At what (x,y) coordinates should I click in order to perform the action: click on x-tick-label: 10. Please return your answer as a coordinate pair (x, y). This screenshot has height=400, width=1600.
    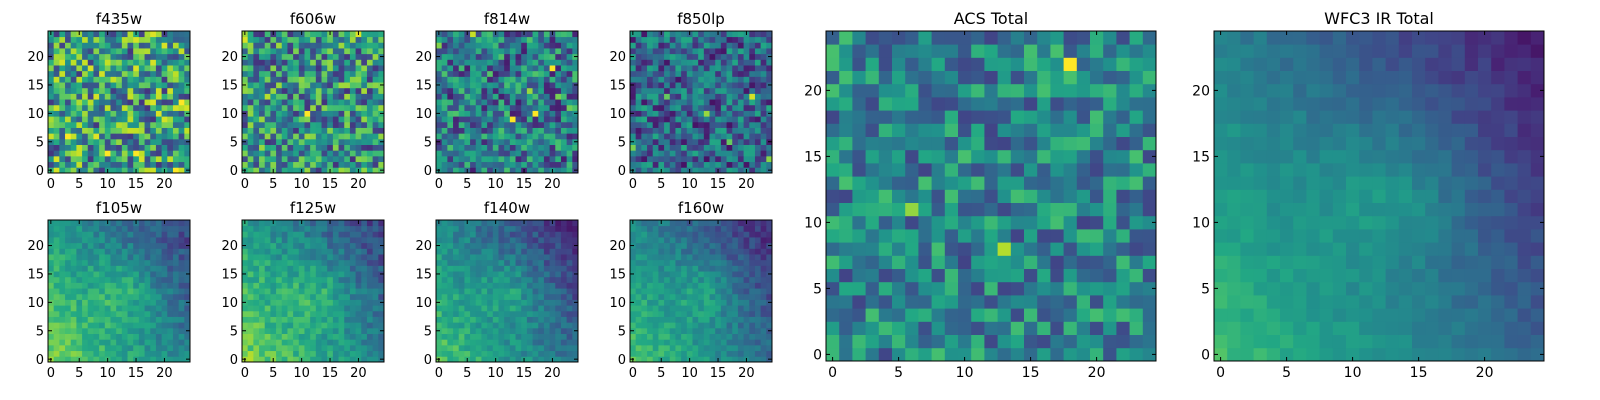
    Looking at the image, I should click on (107, 184).